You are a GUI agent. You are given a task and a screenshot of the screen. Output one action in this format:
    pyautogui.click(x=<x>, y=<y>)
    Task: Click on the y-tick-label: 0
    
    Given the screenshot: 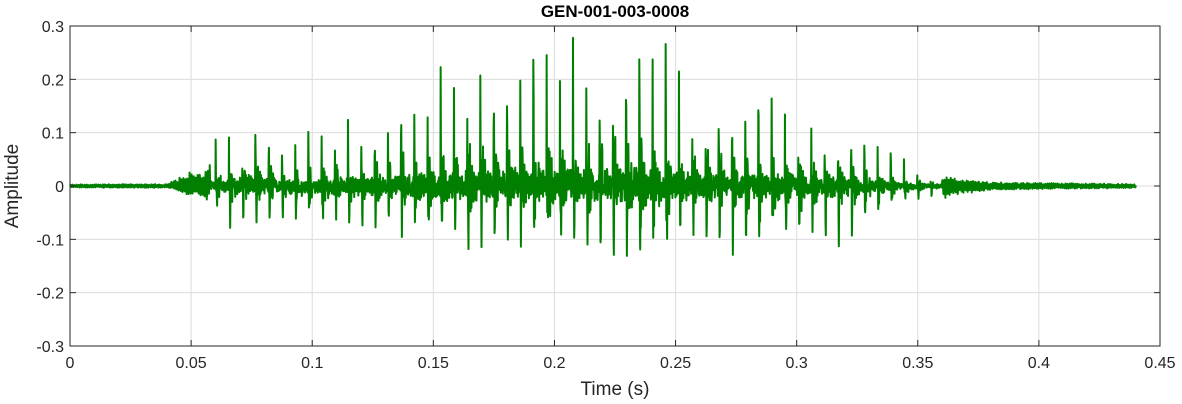 What is the action you would take?
    pyautogui.click(x=59, y=187)
    